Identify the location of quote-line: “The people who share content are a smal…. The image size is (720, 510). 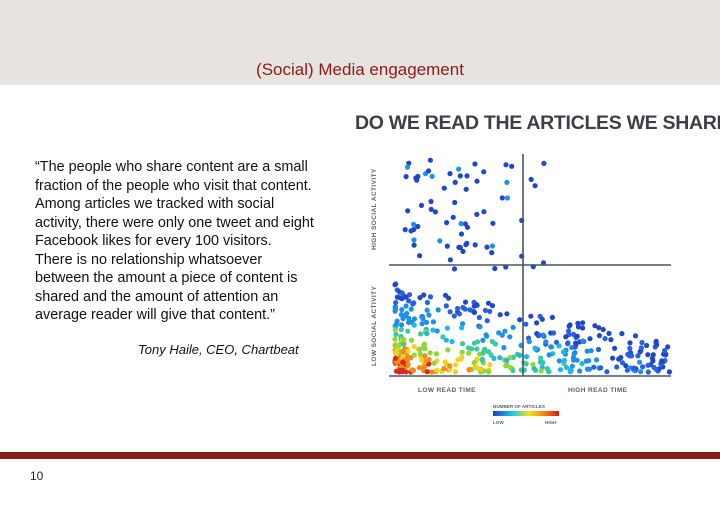
(171, 167).